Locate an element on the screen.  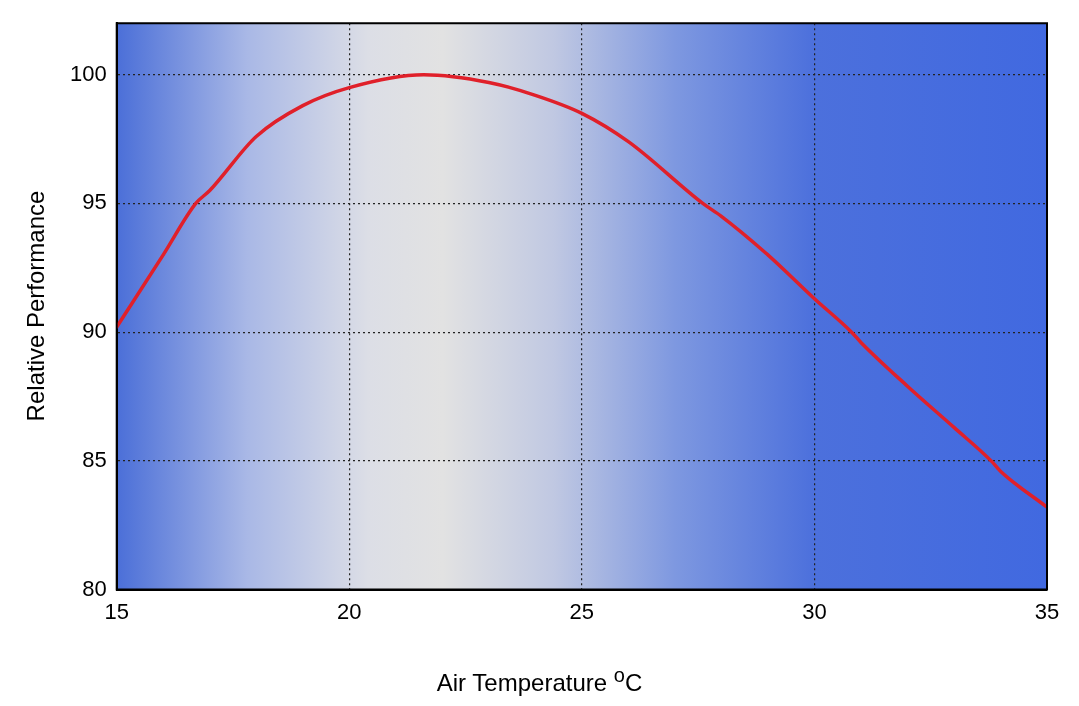
y-tick-label: 95 is located at coordinates (94, 202).